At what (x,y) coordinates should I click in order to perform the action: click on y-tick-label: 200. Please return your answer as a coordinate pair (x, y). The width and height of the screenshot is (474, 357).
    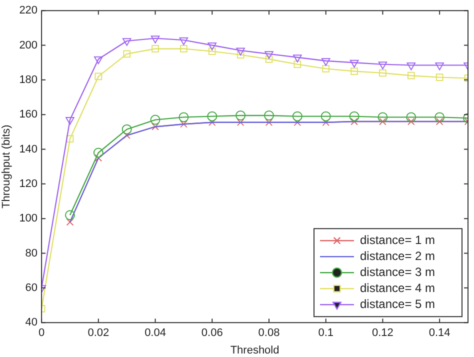
    Looking at the image, I should click on (28, 45).